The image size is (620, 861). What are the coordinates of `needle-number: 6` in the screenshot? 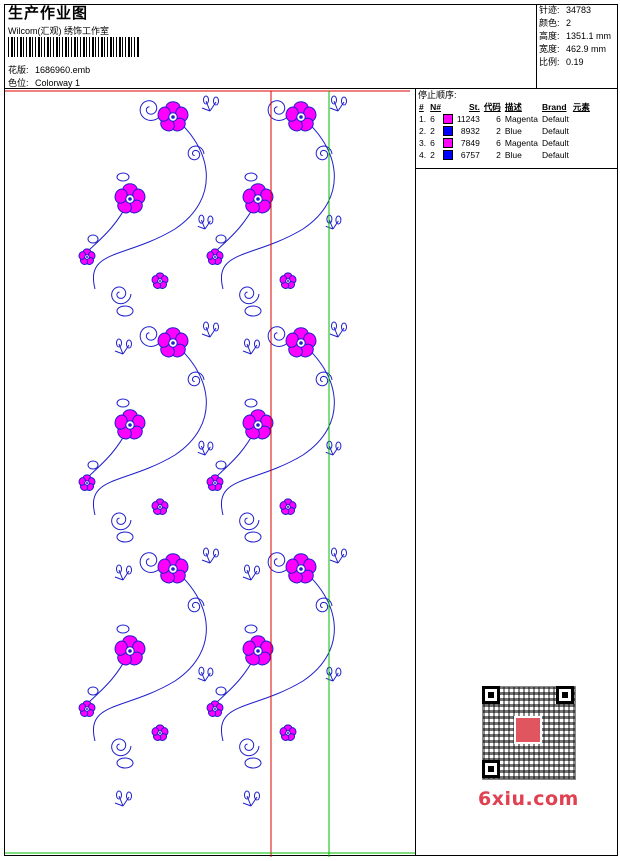 It's located at (432, 142).